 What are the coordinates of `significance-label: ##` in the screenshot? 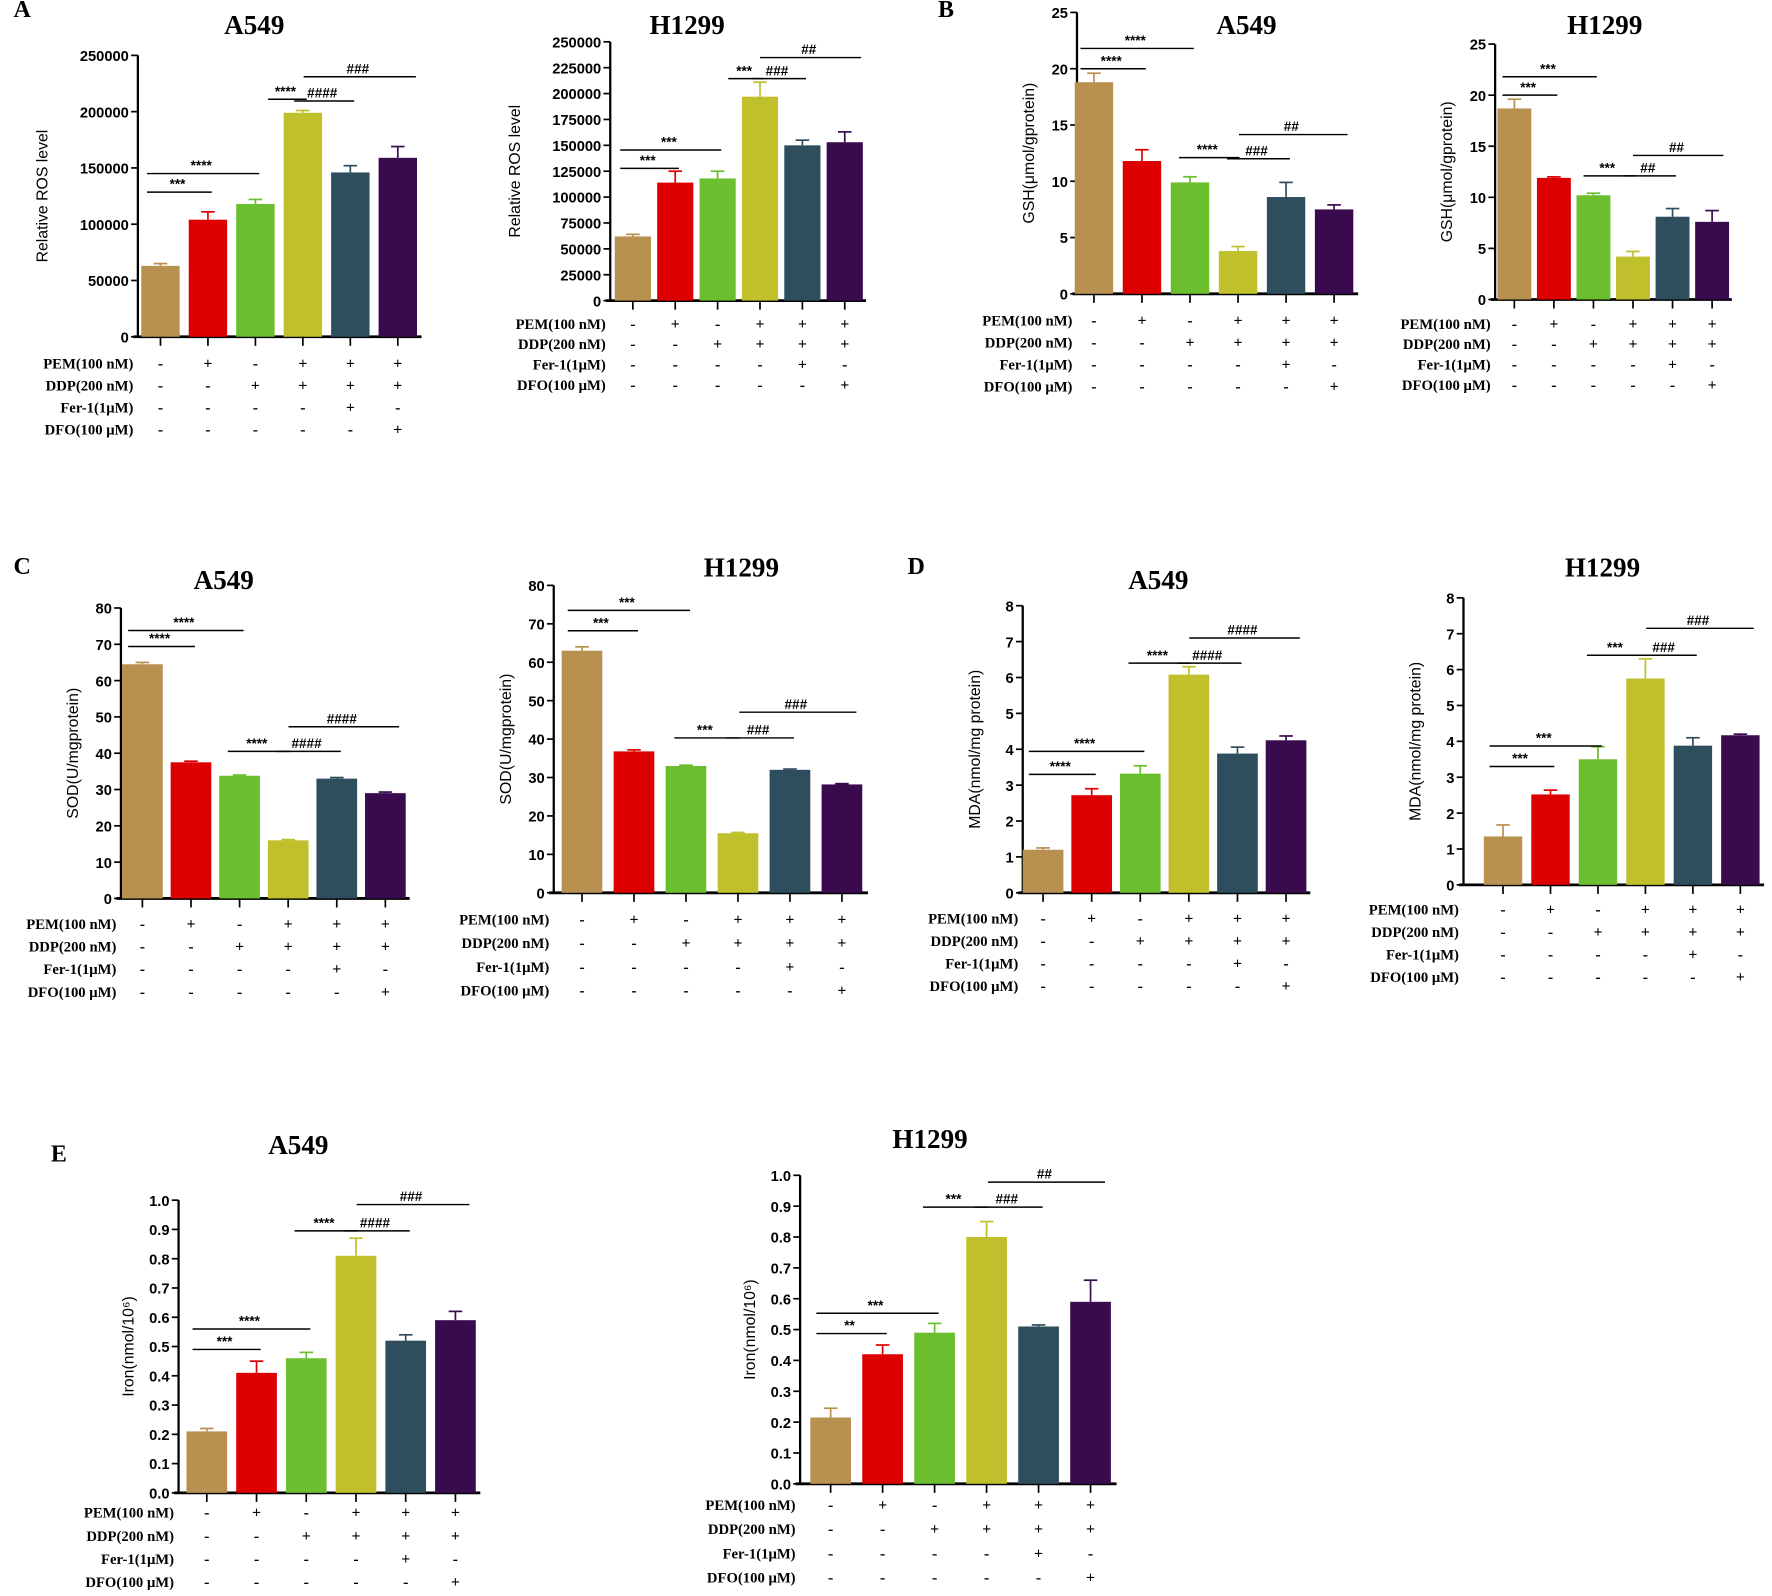 It's located at (1045, 1174).